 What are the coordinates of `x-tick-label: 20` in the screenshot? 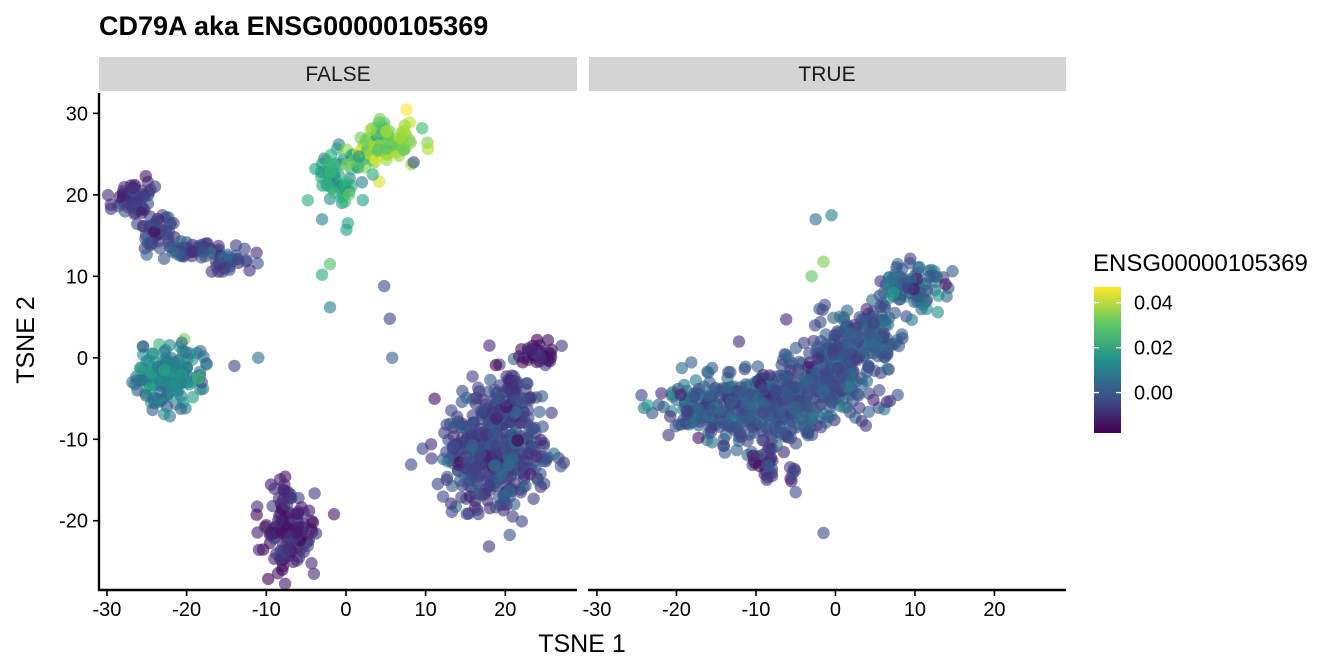 It's located at (994, 610).